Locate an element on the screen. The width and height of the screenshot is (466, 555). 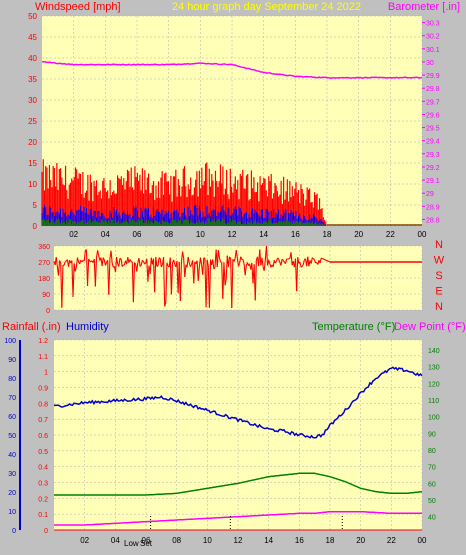
humidity-tick-label: 20 is located at coordinates (12, 493).